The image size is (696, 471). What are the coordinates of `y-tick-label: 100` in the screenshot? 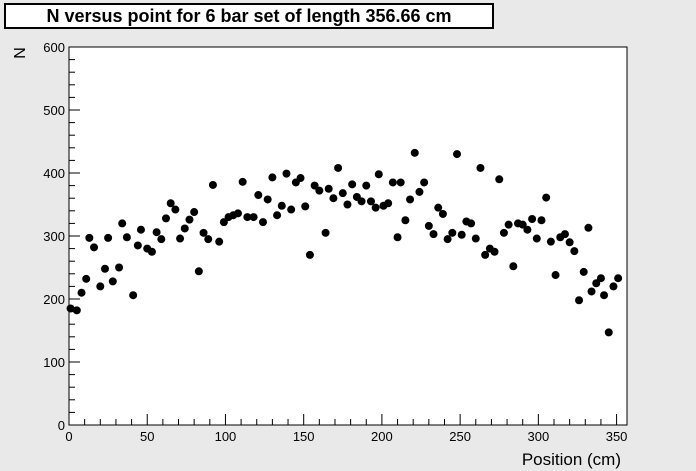 It's located at (54, 362).